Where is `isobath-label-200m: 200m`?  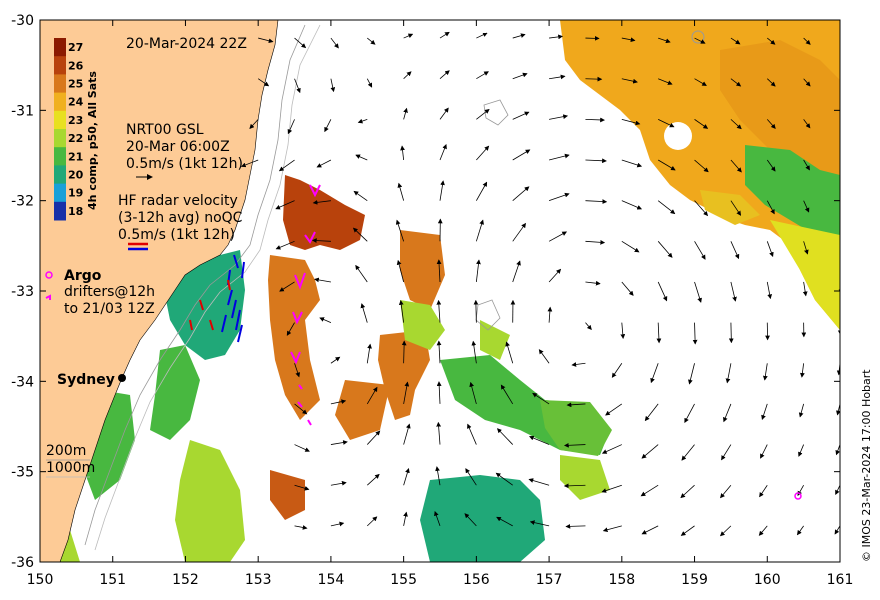 isobath-label-200m: 200m is located at coordinates (66, 451).